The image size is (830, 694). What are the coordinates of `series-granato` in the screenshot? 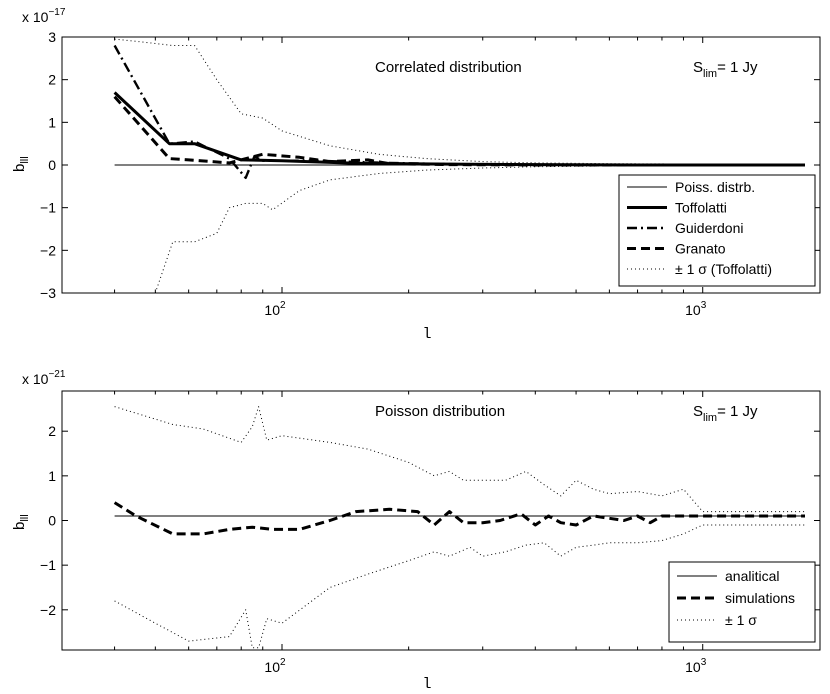 It's located at (459, 131).